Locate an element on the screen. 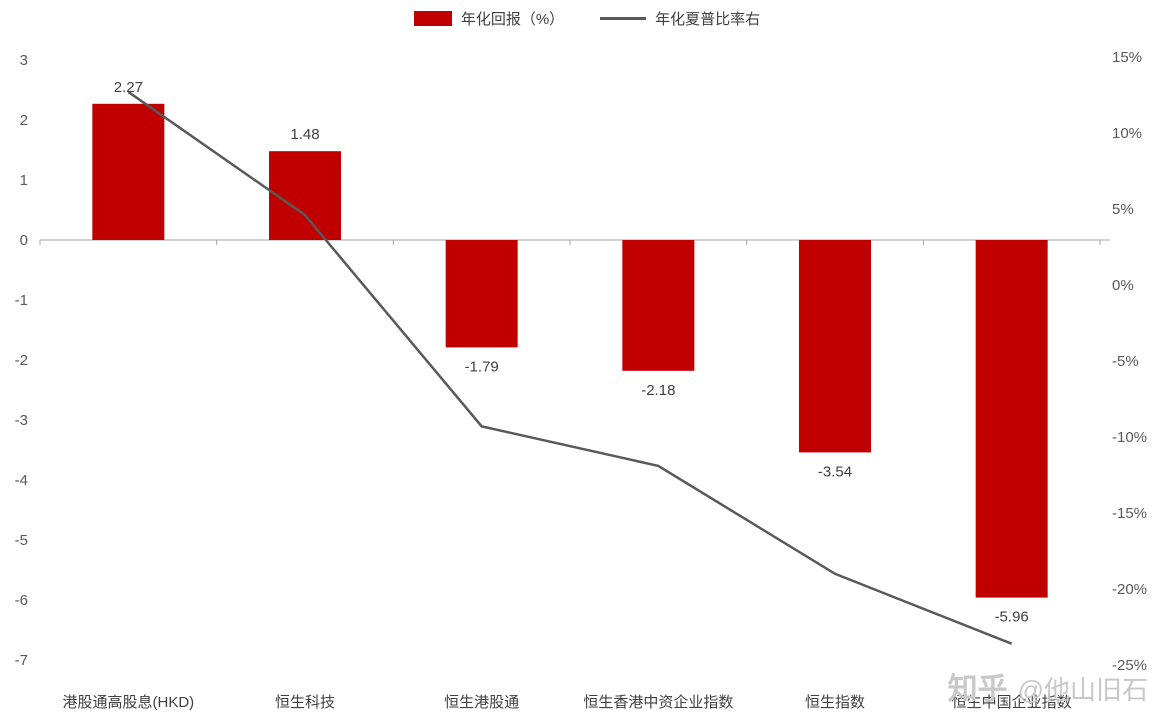 The image size is (1174, 724). bar-value-label: -3.54 is located at coordinates (835, 471).